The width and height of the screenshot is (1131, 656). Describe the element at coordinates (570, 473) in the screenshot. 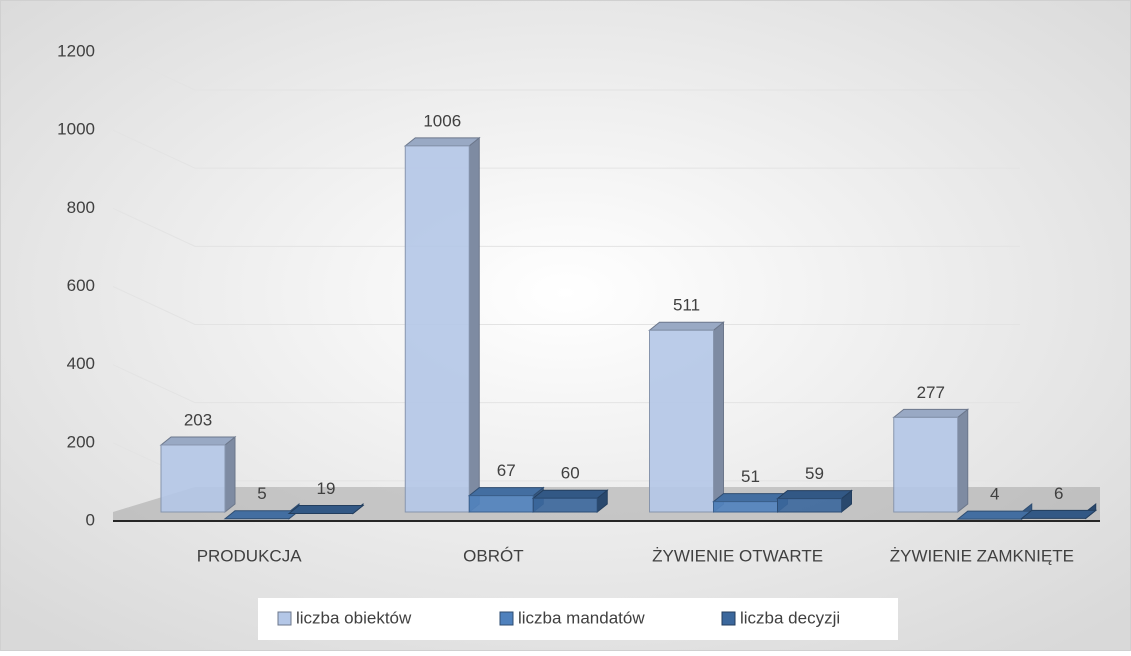

I see `data-label: 60` at that location.